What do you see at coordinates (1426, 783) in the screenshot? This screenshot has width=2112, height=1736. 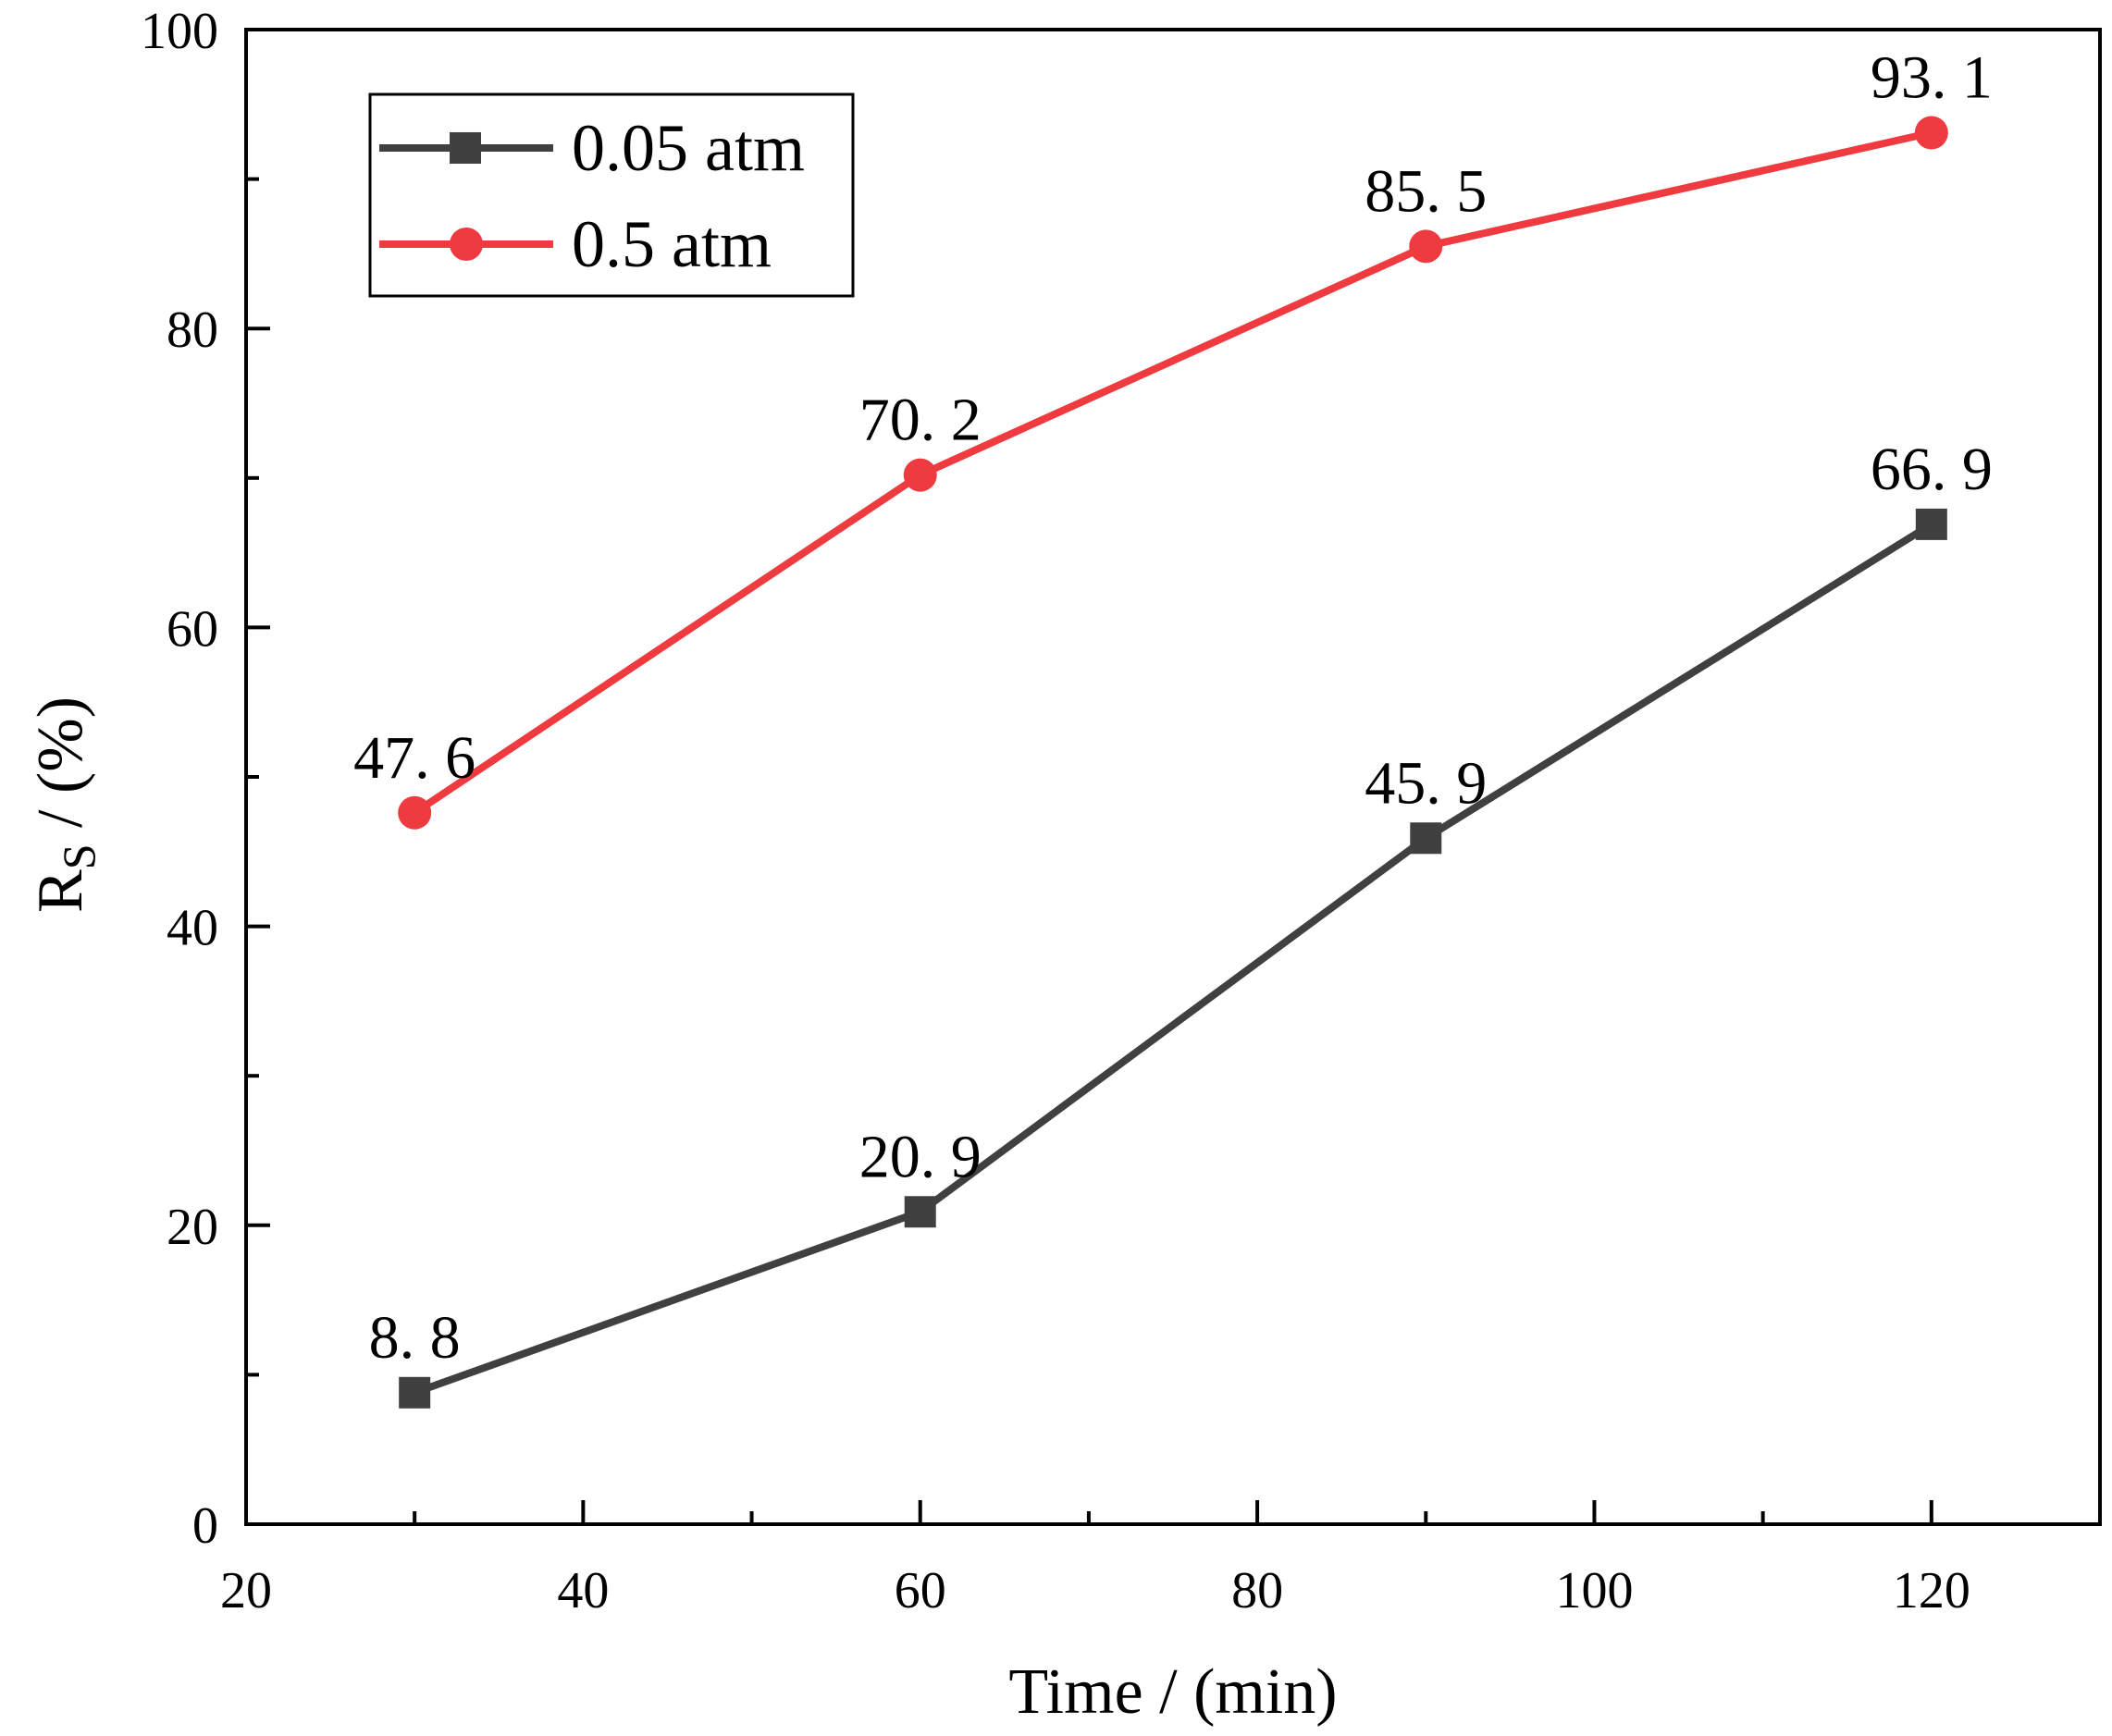 I see `data-label-0-05-atm: 45. 9` at bounding box center [1426, 783].